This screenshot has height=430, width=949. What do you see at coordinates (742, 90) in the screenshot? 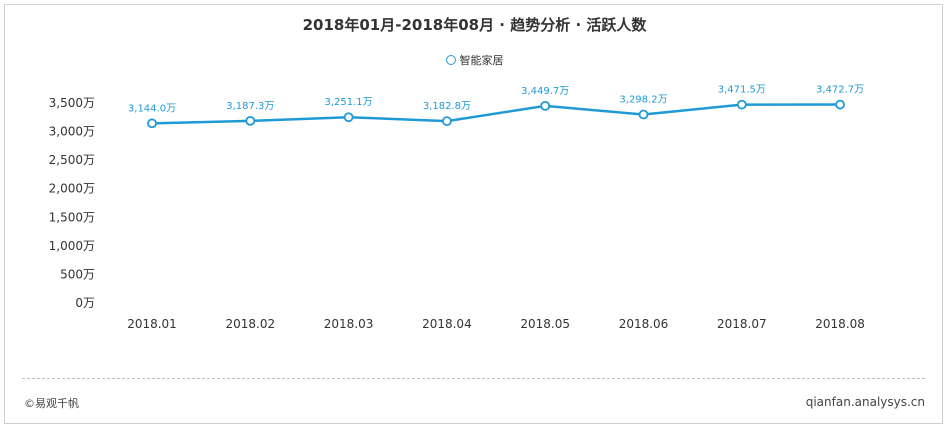
I see `data-label: 3,471.5万` at bounding box center [742, 90].